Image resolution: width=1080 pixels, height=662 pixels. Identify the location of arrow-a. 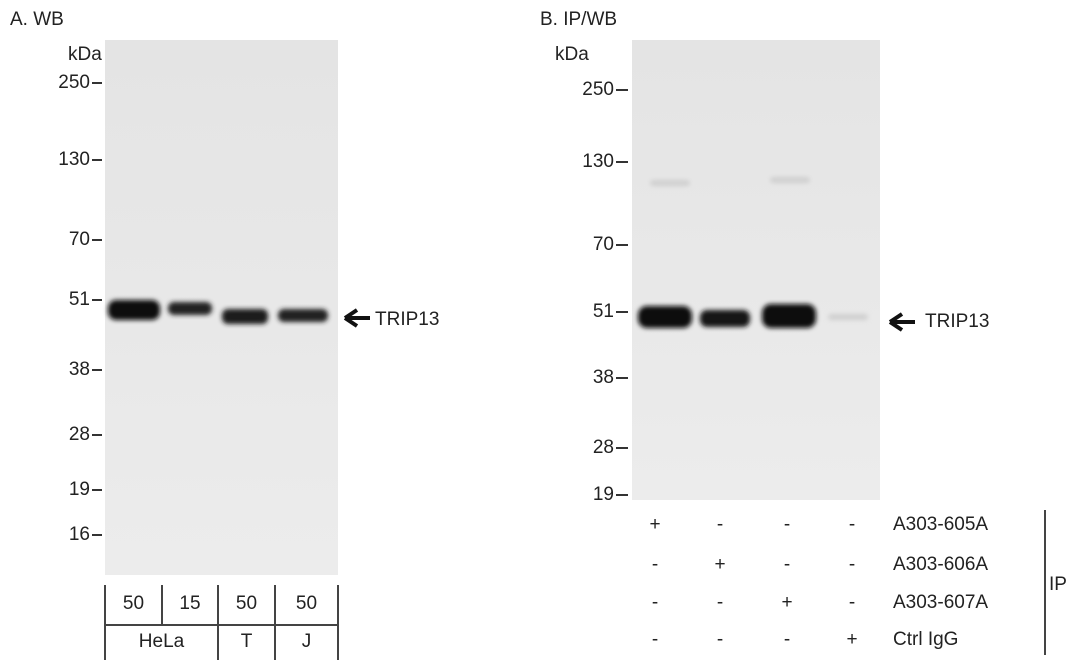
(356, 318).